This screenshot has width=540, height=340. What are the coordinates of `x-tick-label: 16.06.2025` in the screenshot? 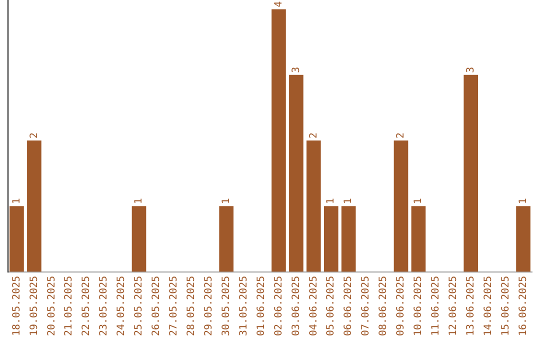 It's located at (523, 306).